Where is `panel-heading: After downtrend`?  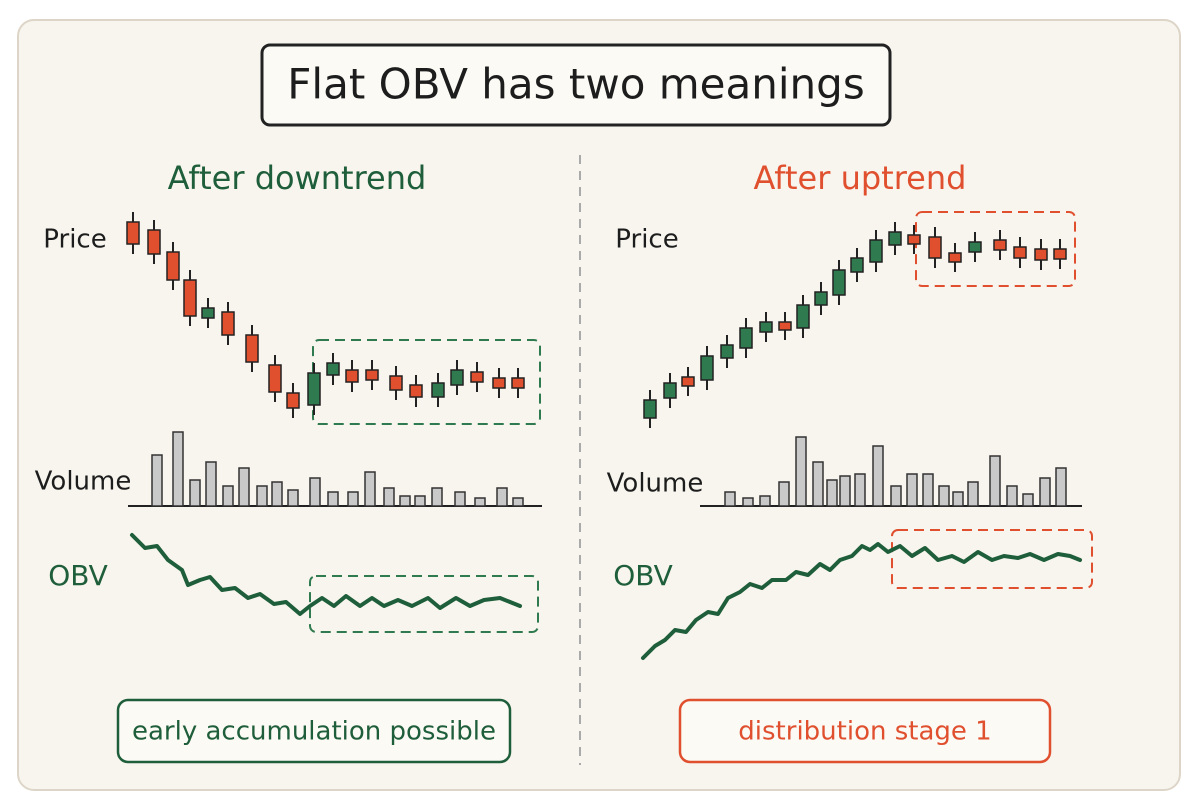 panel-heading: After downtrend is located at coordinates (297, 178).